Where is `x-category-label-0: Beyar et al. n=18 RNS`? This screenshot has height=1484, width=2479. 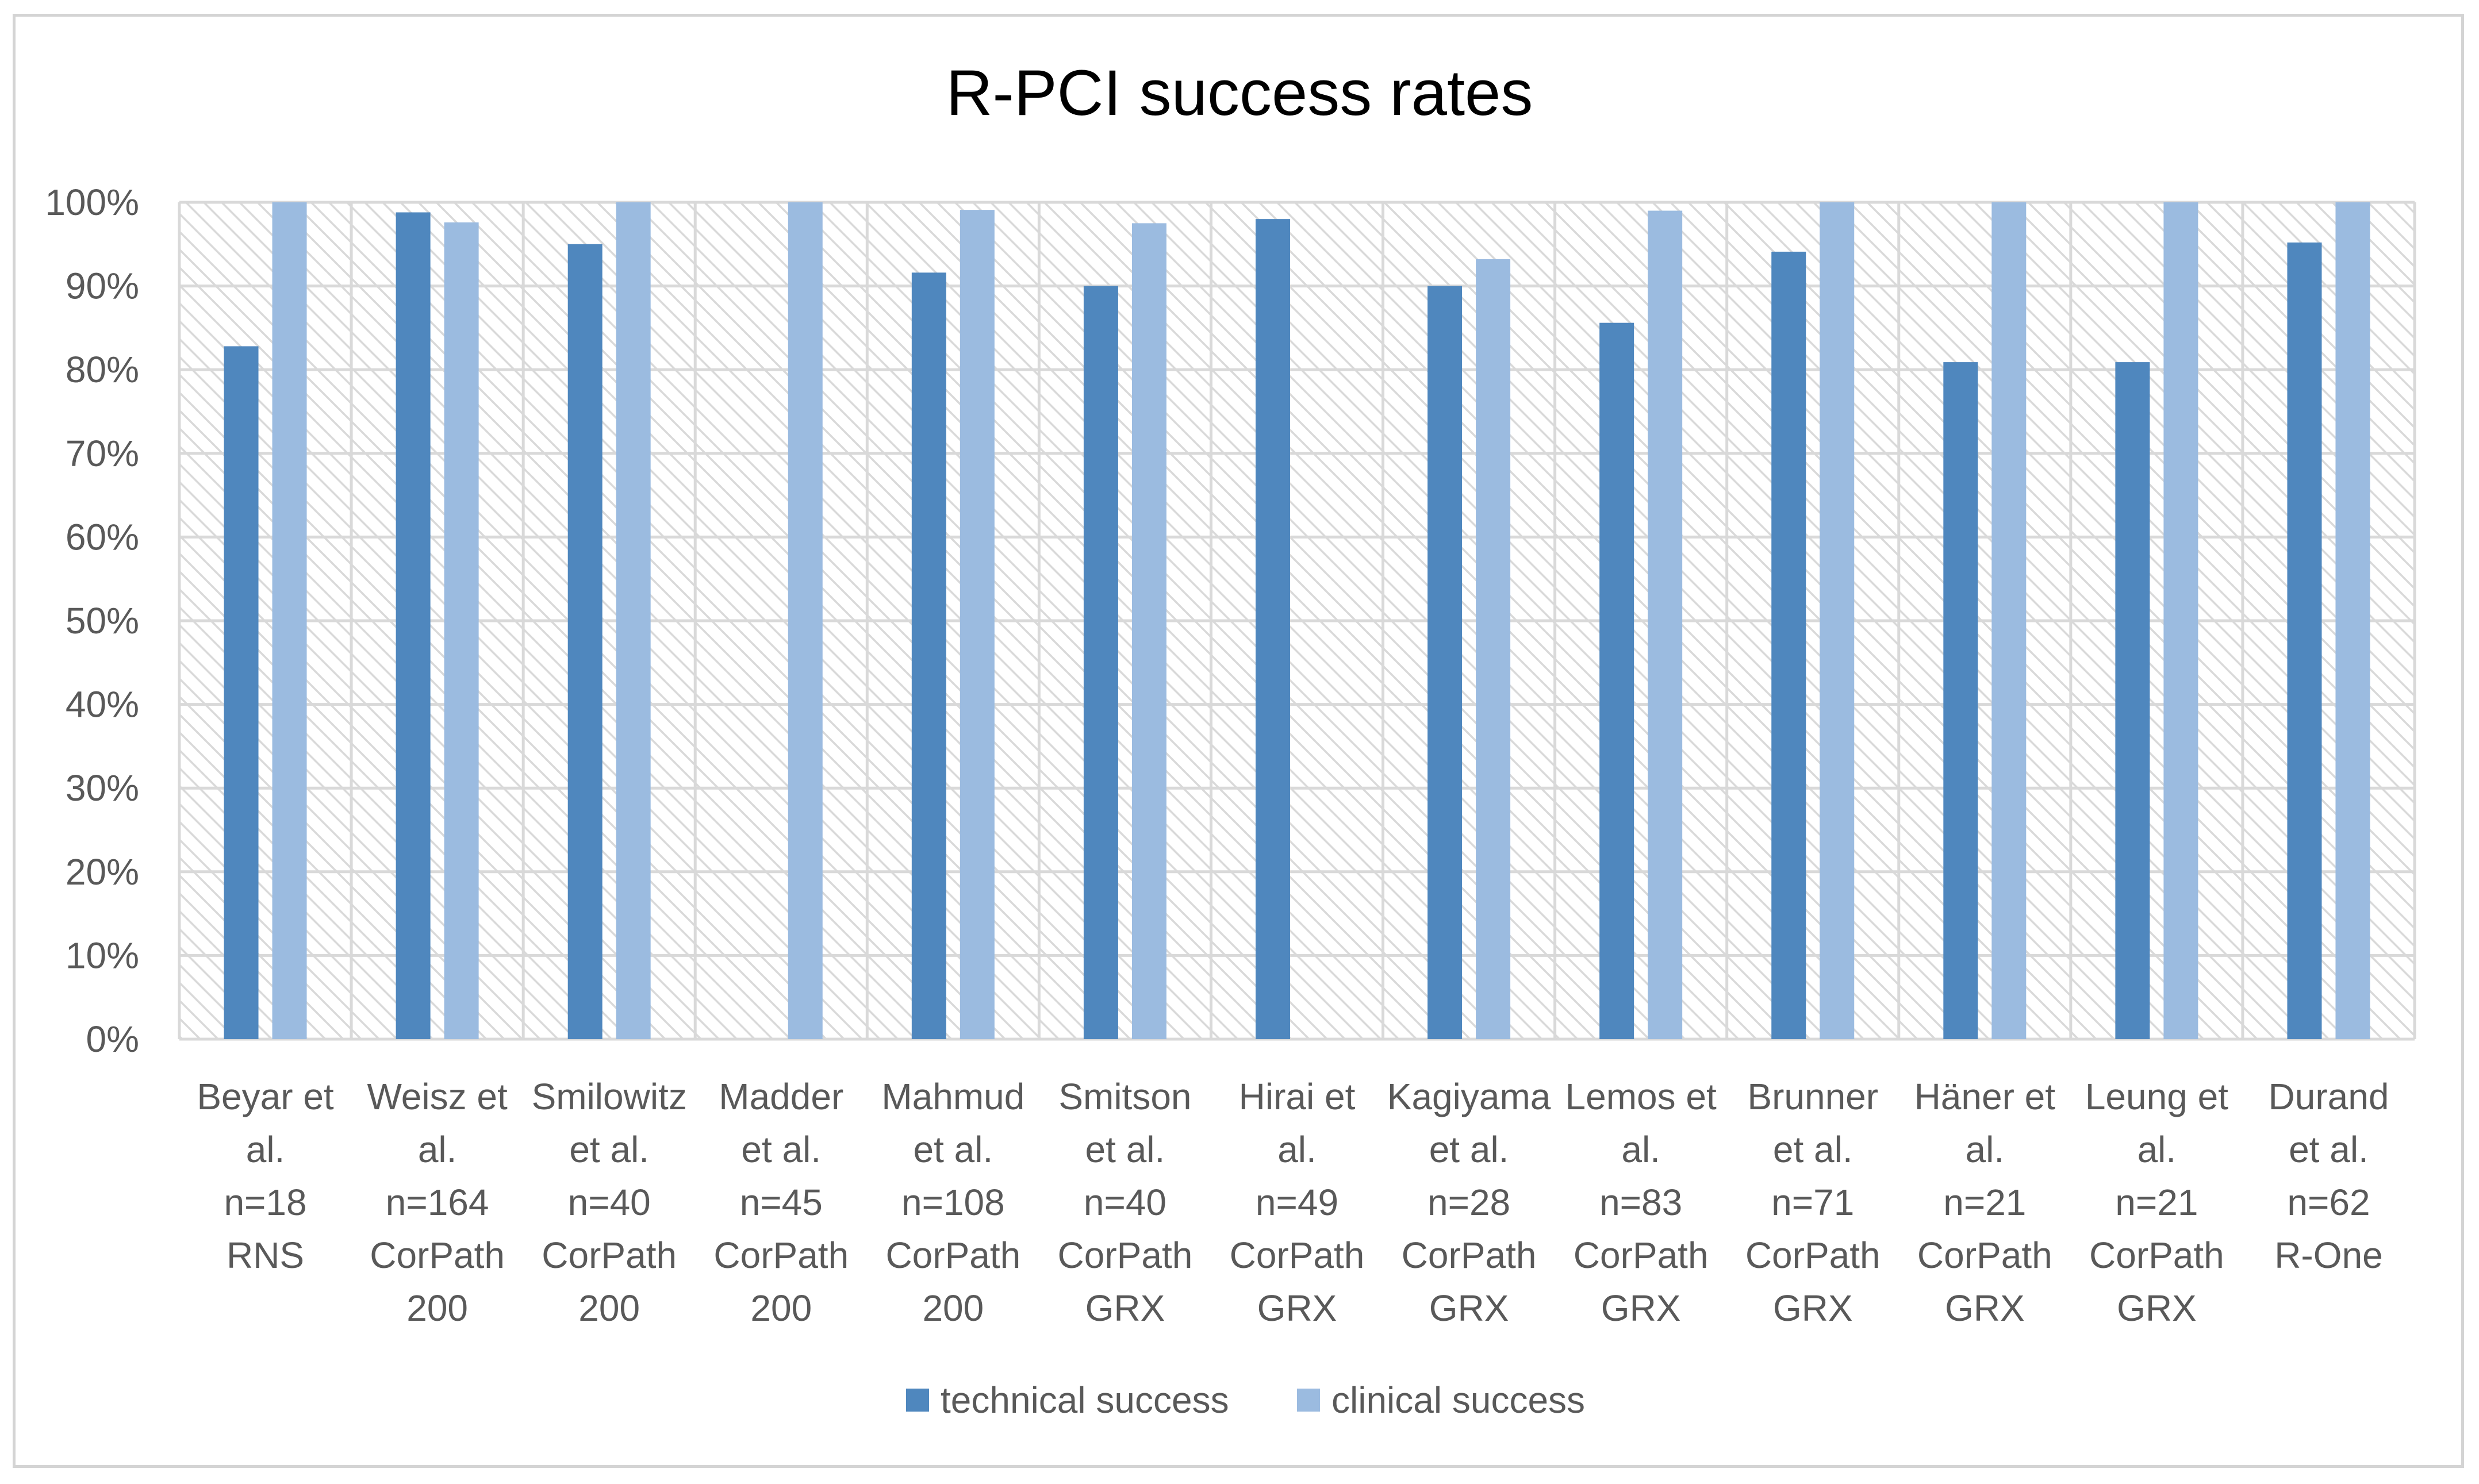
x-category-label-0: Beyar et al. n=18 RNS is located at coordinates (265, 1176).